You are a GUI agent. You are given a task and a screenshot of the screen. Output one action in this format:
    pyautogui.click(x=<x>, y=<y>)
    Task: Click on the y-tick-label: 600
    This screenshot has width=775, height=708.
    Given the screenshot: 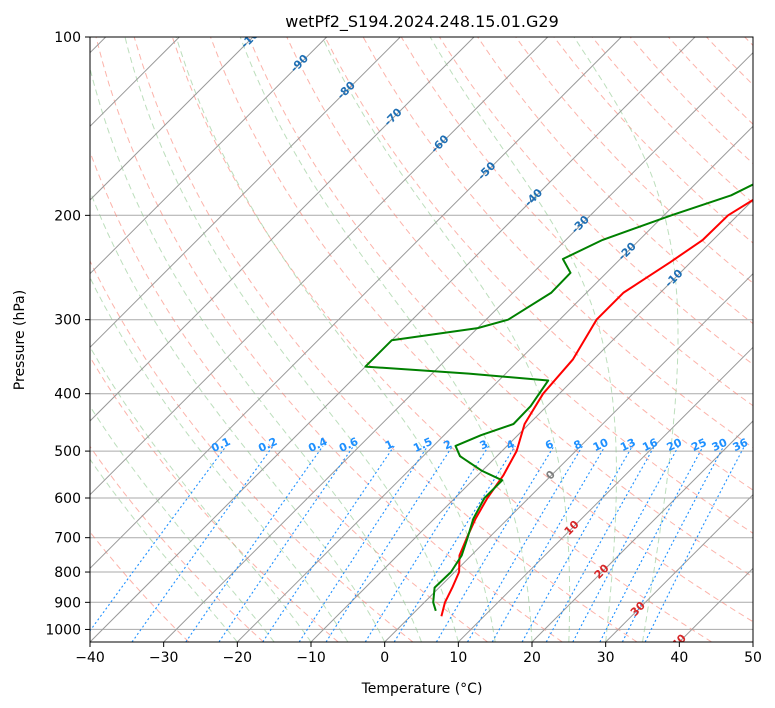 What is the action you would take?
    pyautogui.click(x=67, y=499)
    